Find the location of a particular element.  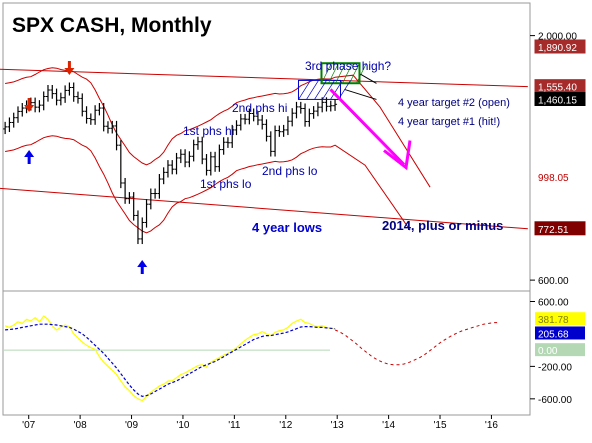

signal-line is located at coordinates (170, 360).